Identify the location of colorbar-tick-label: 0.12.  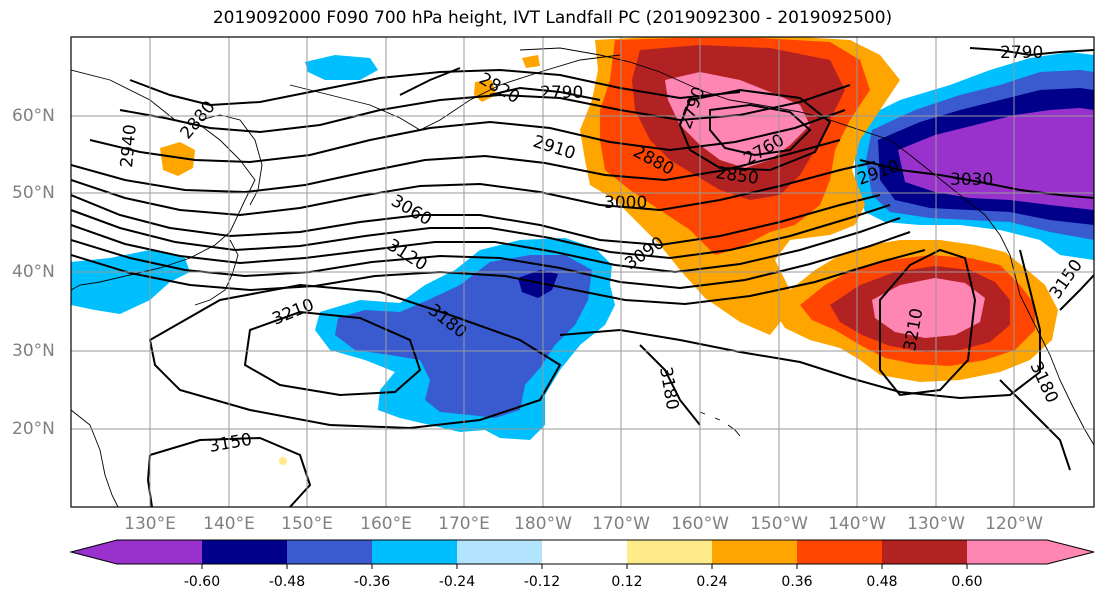
(627, 582).